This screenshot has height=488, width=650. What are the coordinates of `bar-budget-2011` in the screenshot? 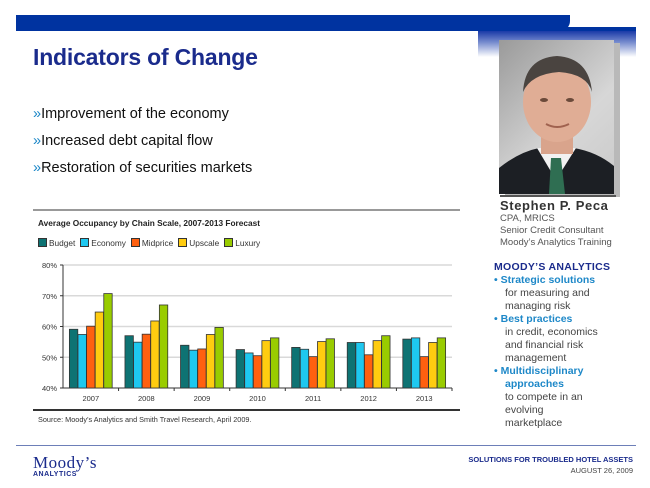 It's located at (296, 368).